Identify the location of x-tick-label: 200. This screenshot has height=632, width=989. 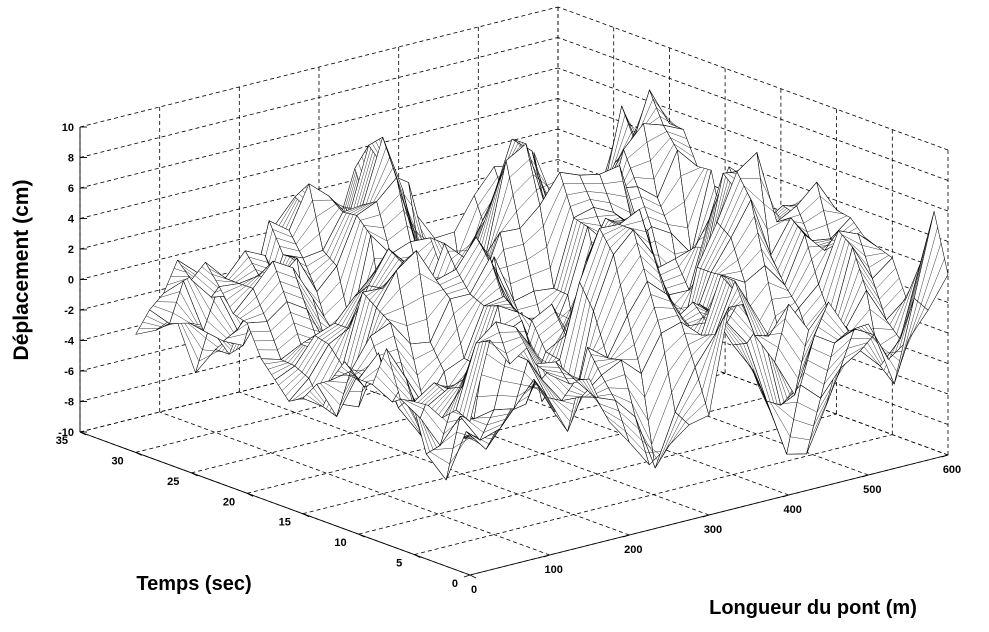
(633, 550).